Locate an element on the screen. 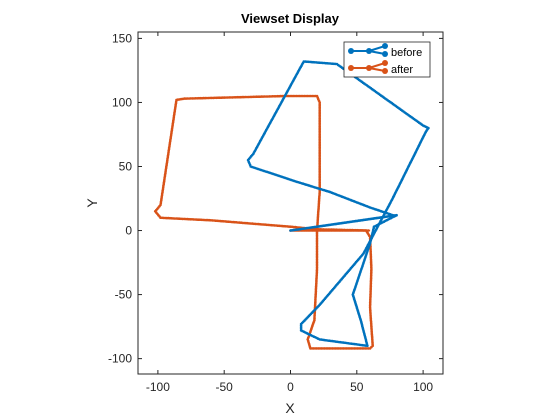 The width and height of the screenshot is (560, 420). y-tick-label: 50 is located at coordinates (126, 166).